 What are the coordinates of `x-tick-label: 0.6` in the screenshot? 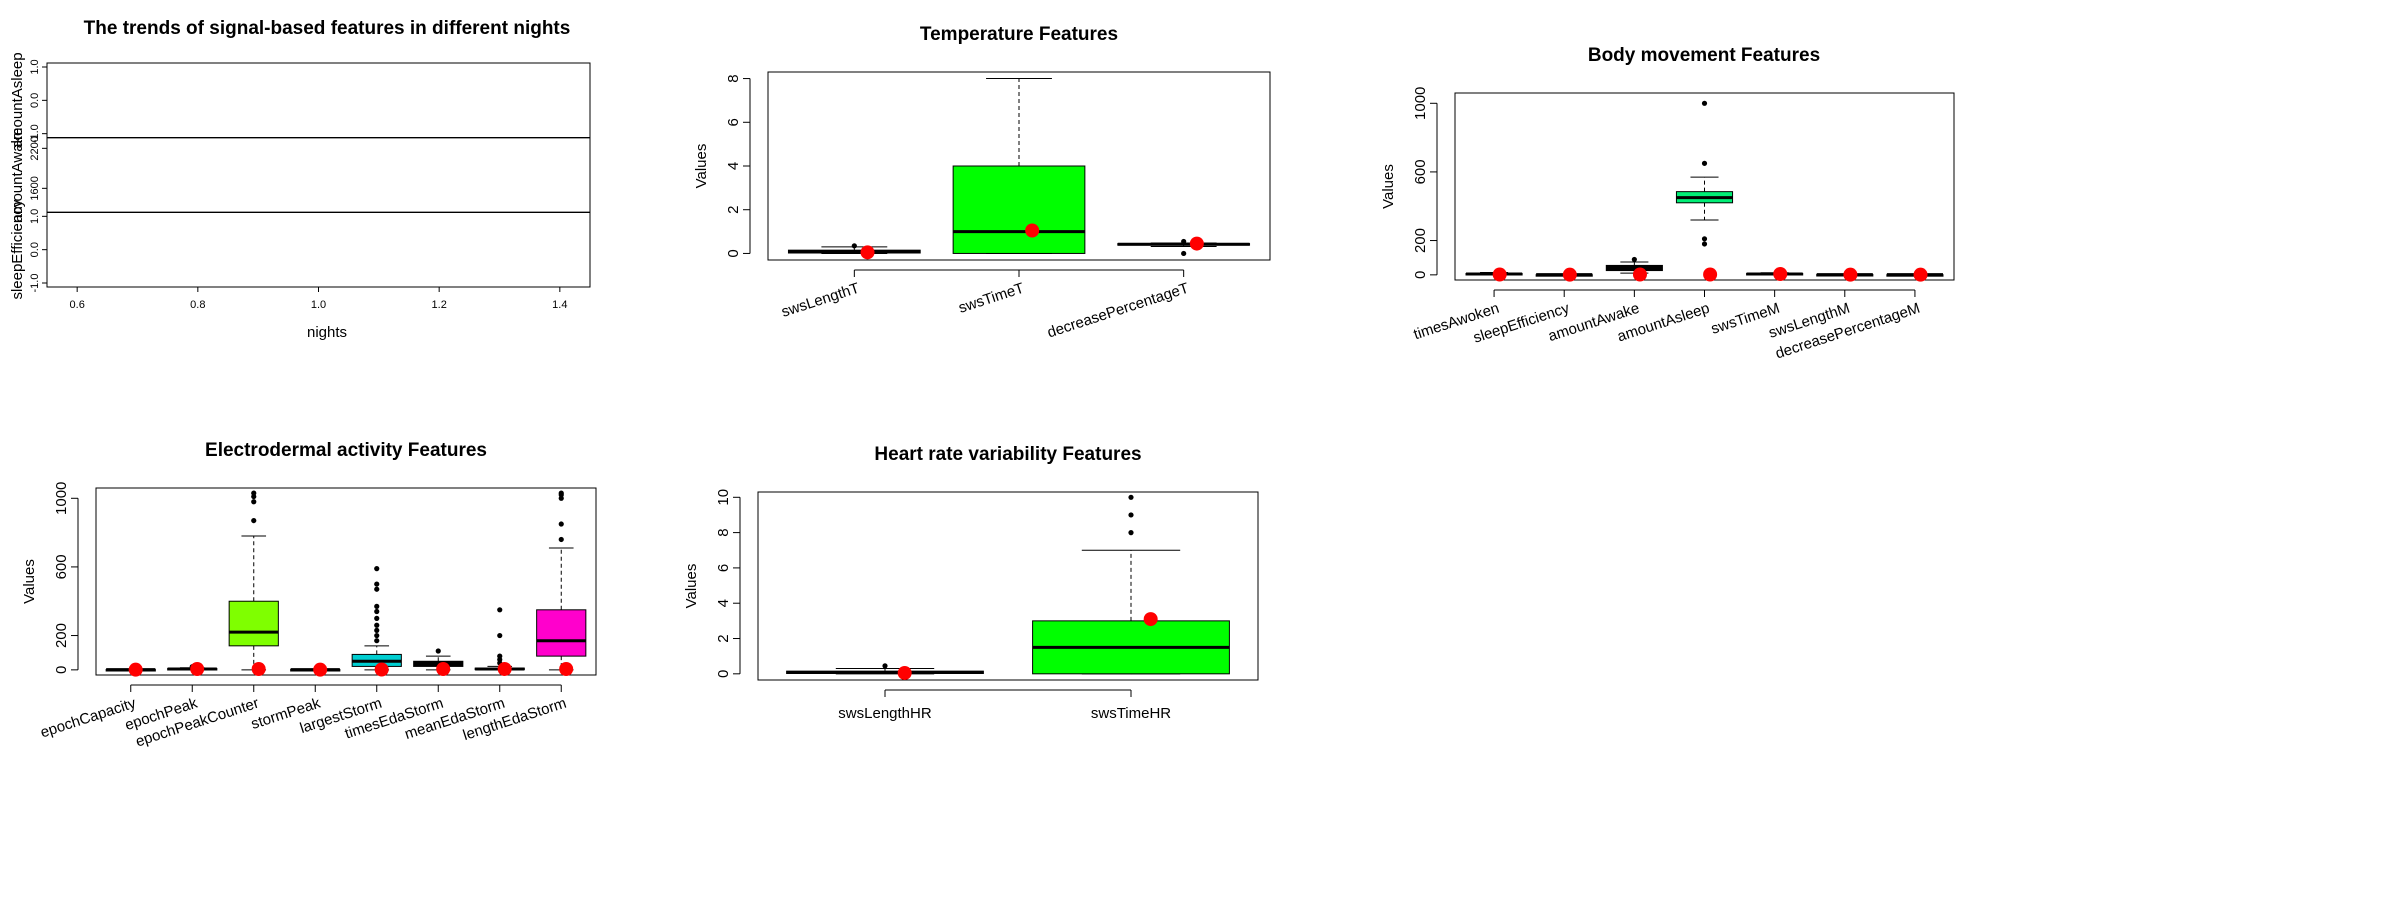 It's located at (77, 305).